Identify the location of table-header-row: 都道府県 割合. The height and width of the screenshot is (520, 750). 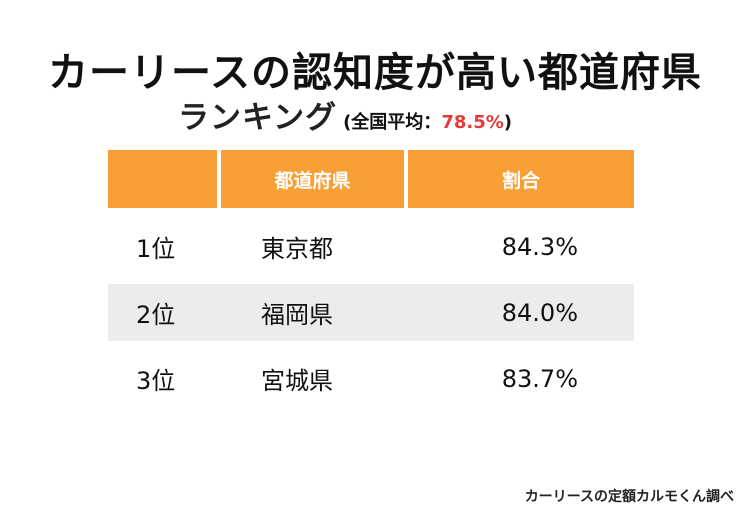
(371, 179).